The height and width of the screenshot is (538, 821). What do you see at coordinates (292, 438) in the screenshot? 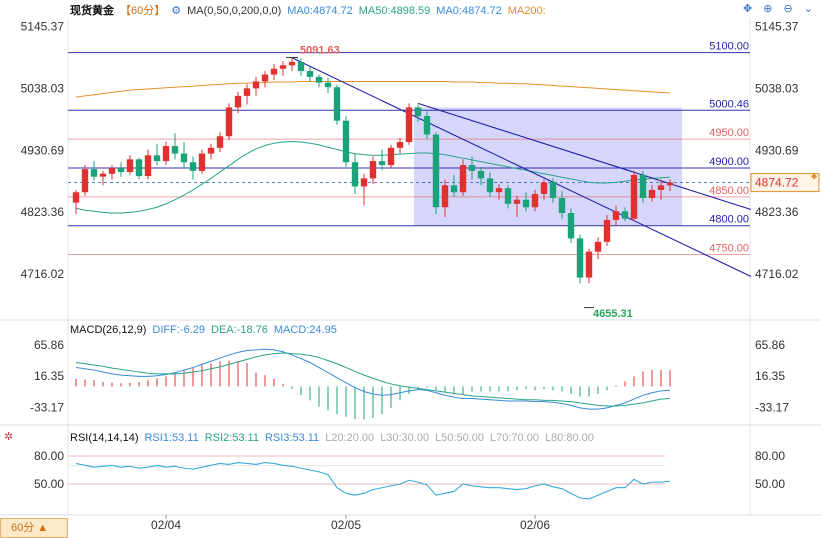
I see `rsi3-value: RSI3:53.11` at bounding box center [292, 438].